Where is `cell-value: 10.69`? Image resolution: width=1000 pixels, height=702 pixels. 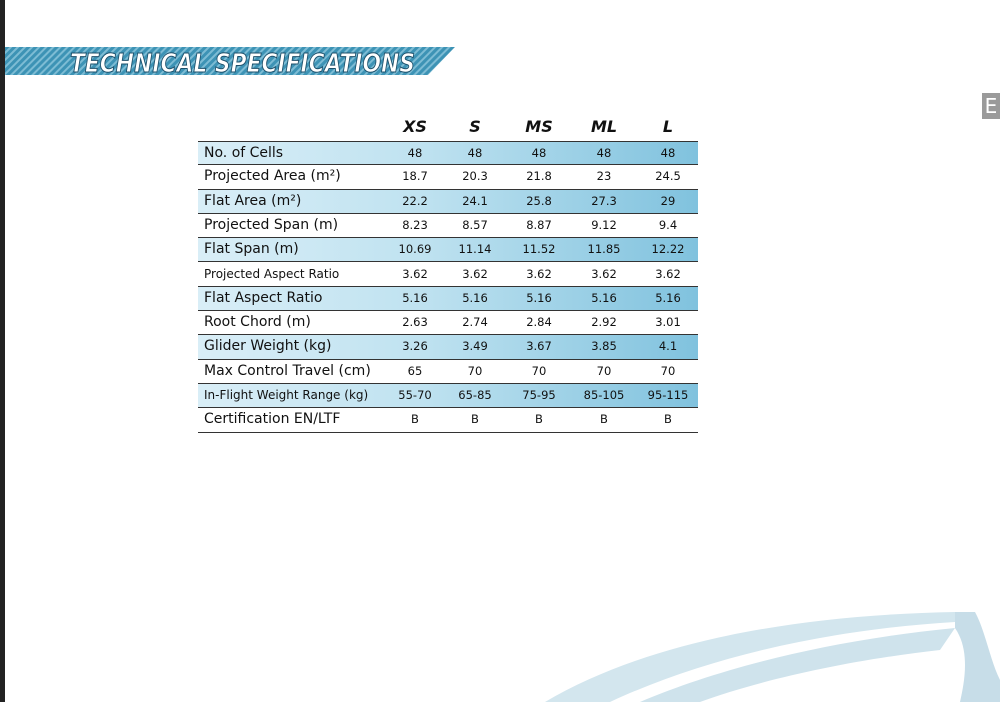 cell-value: 10.69 is located at coordinates (415, 249).